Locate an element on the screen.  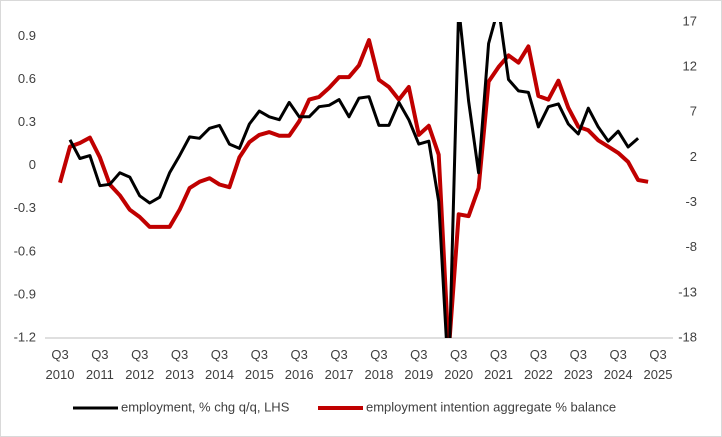
x-tick-label: Q3 2012 is located at coordinates (139, 364).